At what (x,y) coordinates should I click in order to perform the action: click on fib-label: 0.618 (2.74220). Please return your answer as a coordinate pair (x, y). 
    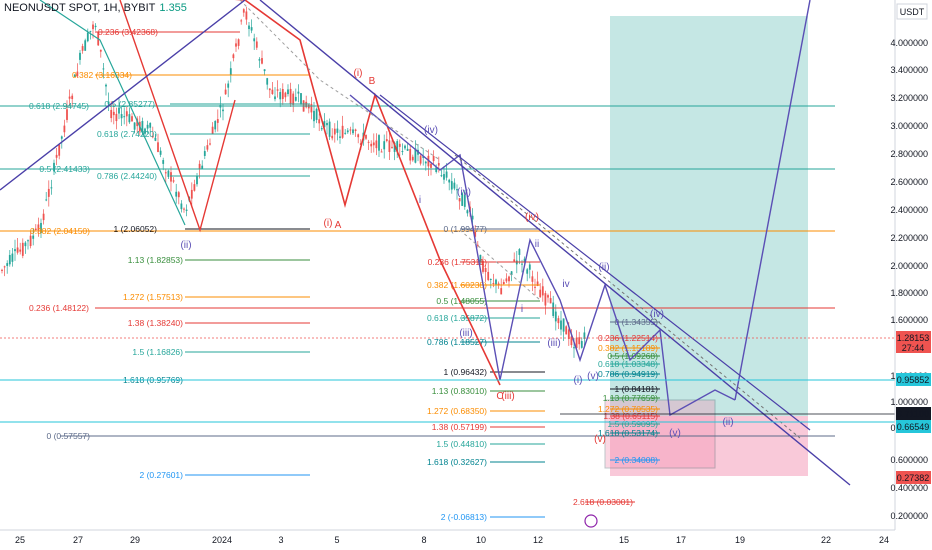
    Looking at the image, I should click on (127, 134).